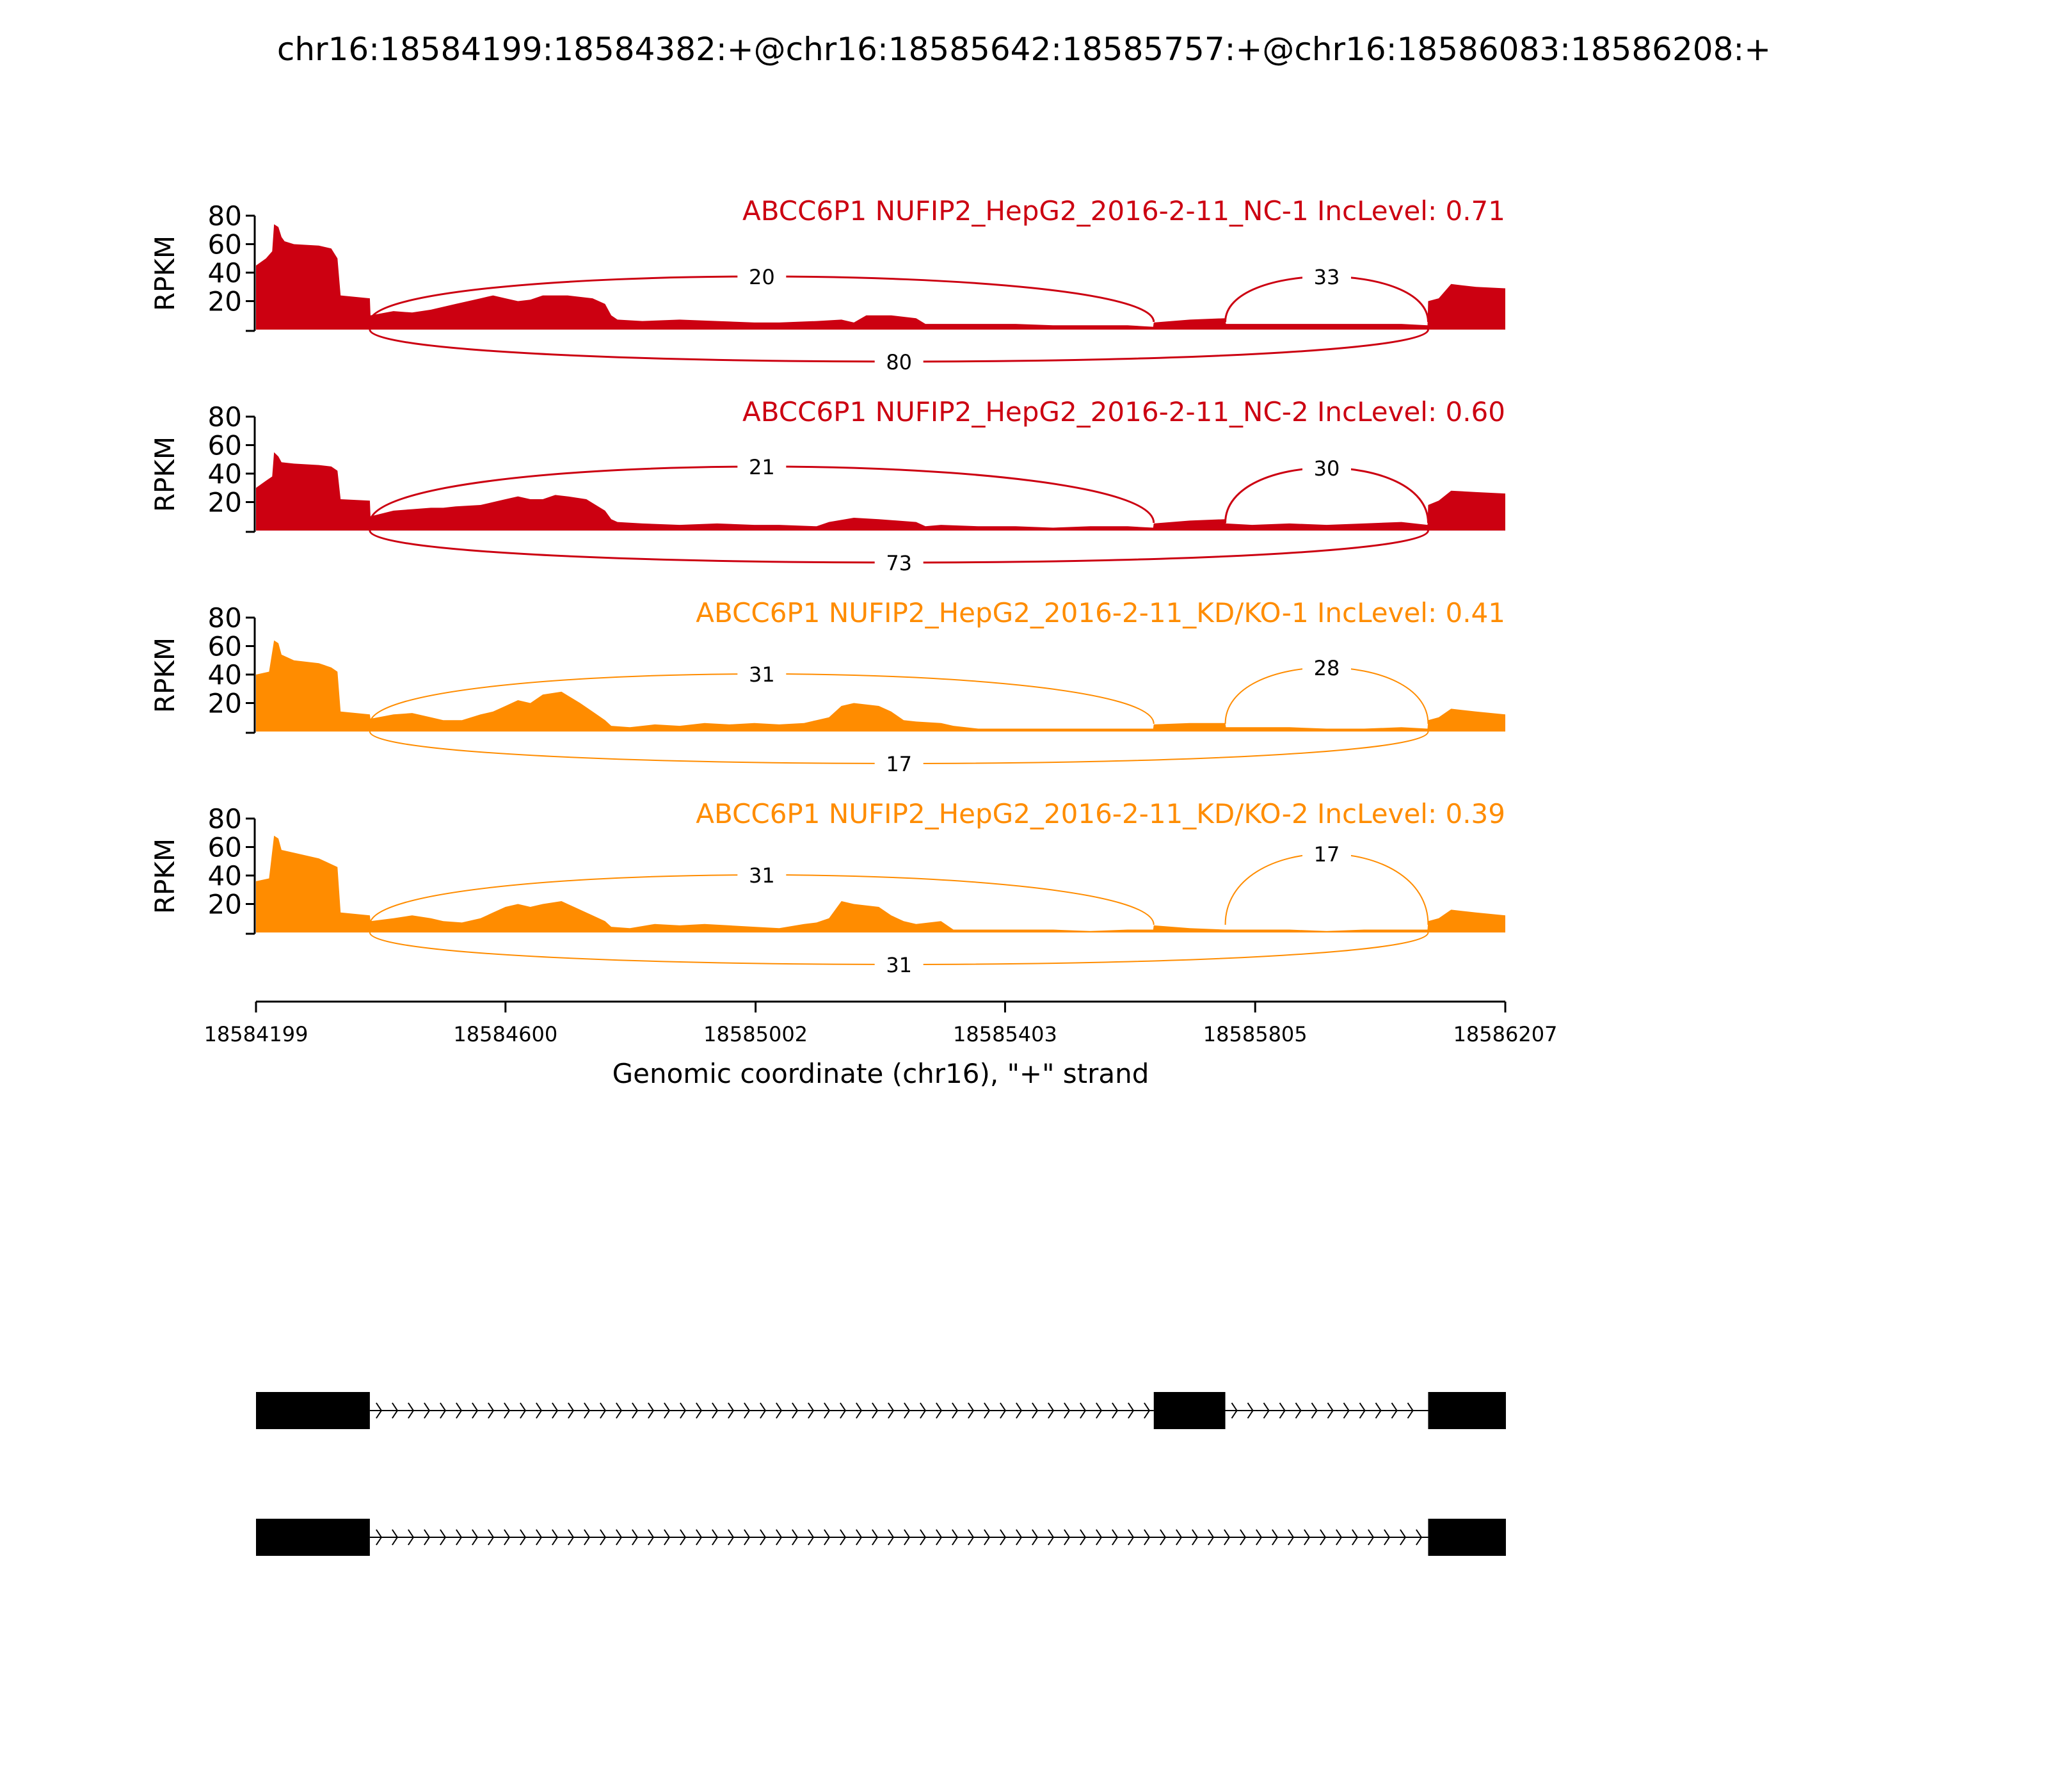  What do you see at coordinates (762, 467) in the screenshot?
I see `junction-inclusion-left-label: 21` at bounding box center [762, 467].